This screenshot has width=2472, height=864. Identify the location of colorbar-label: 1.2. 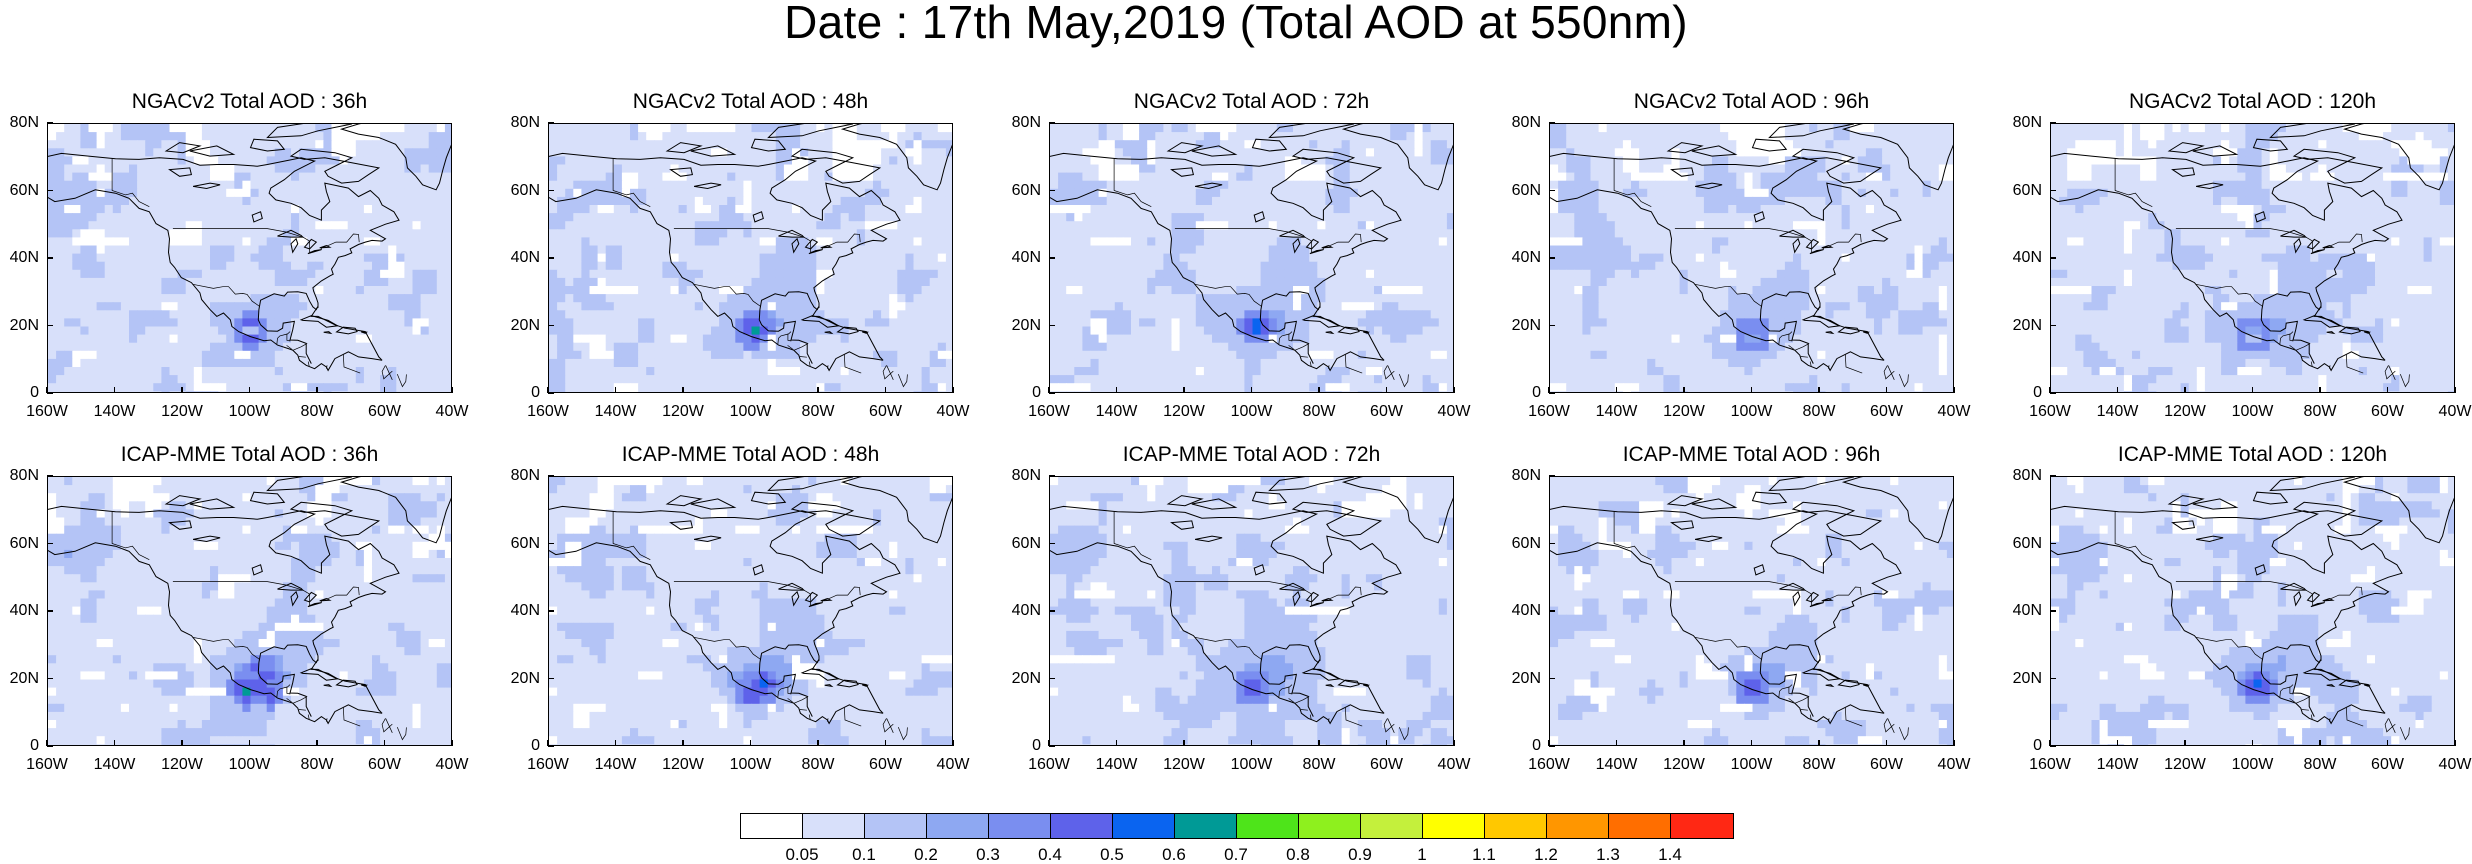
(1546, 854).